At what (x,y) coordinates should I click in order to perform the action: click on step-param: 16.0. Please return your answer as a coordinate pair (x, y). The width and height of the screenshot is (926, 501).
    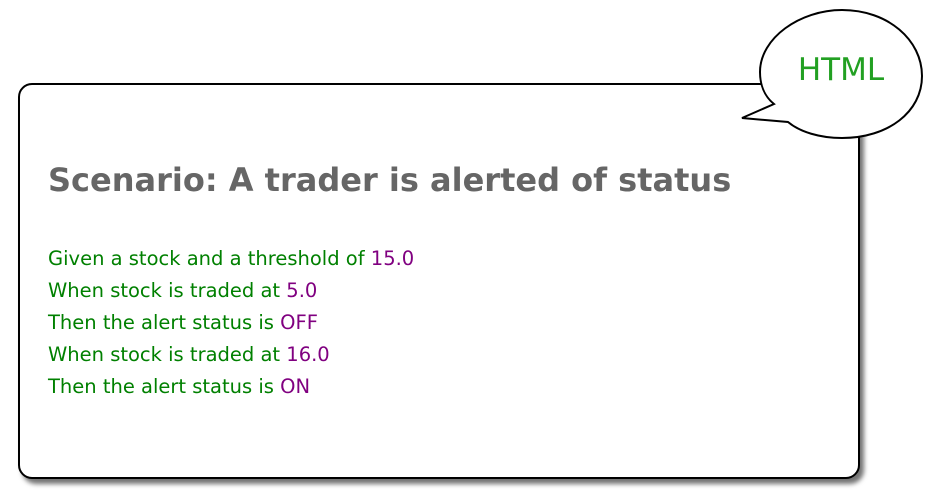
    Looking at the image, I should click on (308, 354).